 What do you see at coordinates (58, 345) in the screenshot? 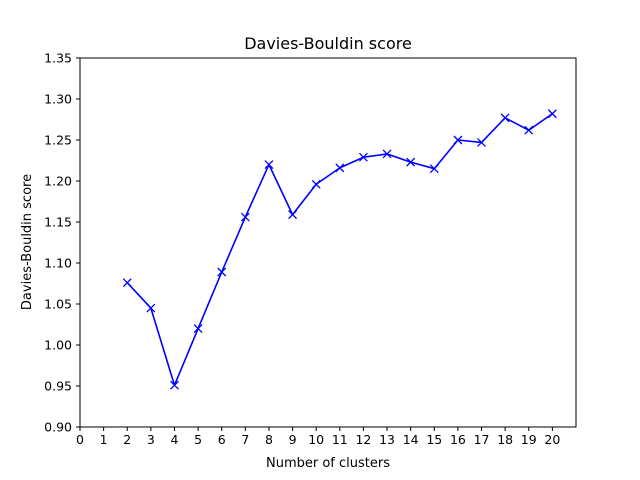
I see `y-tick-label: 1.00` at bounding box center [58, 345].